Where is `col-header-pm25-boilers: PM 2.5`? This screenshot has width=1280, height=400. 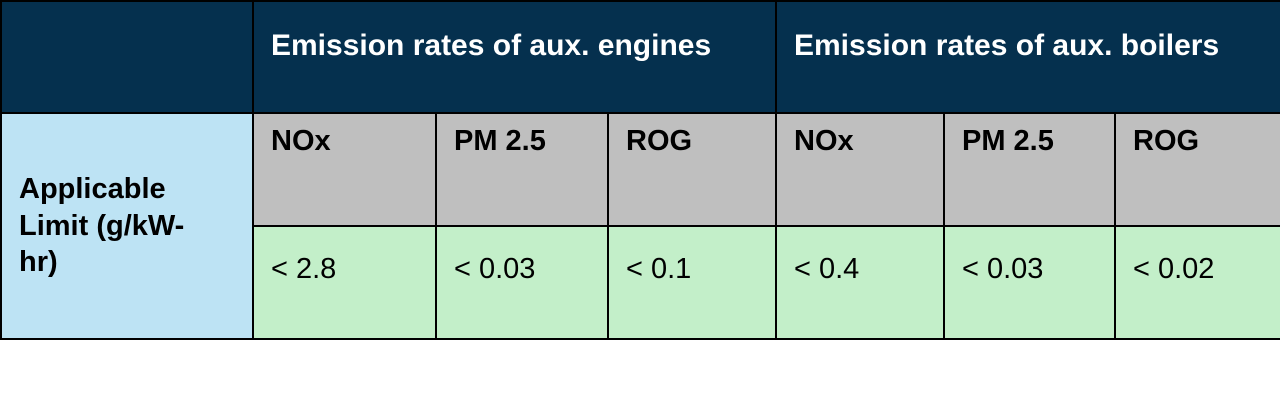
col-header-pm25-boilers: PM 2.5 is located at coordinates (1029, 169).